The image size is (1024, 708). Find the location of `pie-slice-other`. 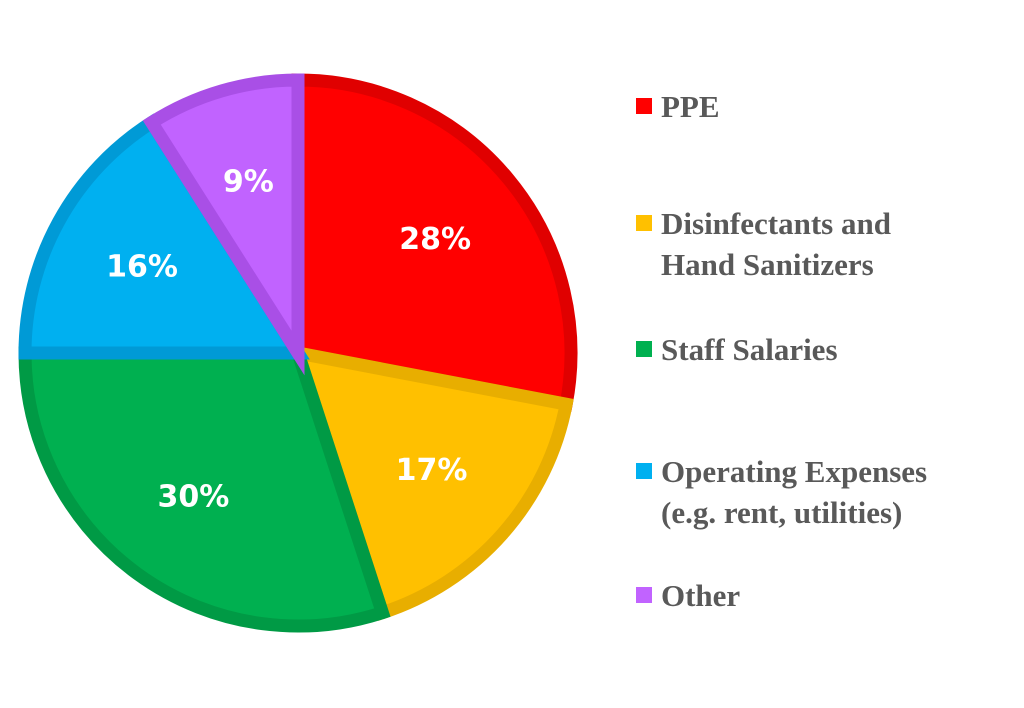

pie-slice-other is located at coordinates (223, 224).